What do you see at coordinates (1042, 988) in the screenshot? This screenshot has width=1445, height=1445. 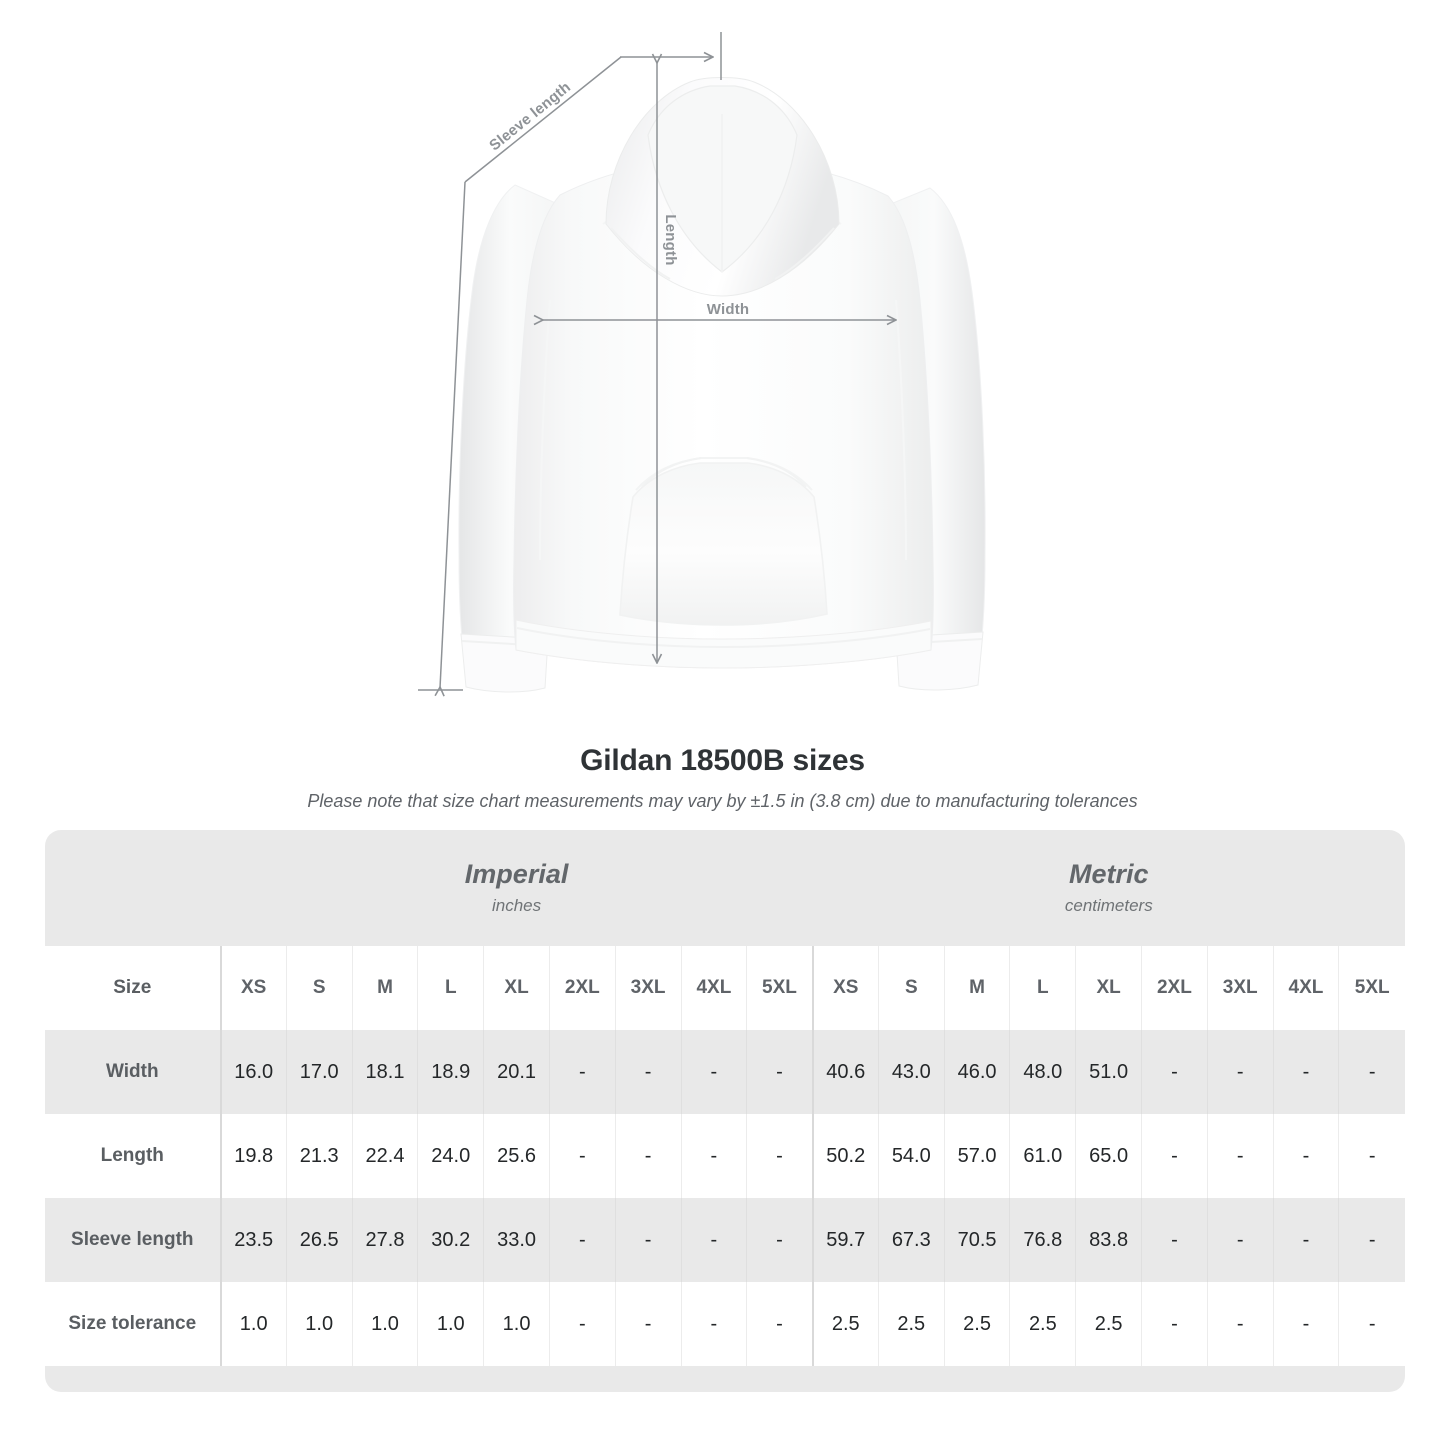 I see `size-header-metric-l: L` at bounding box center [1042, 988].